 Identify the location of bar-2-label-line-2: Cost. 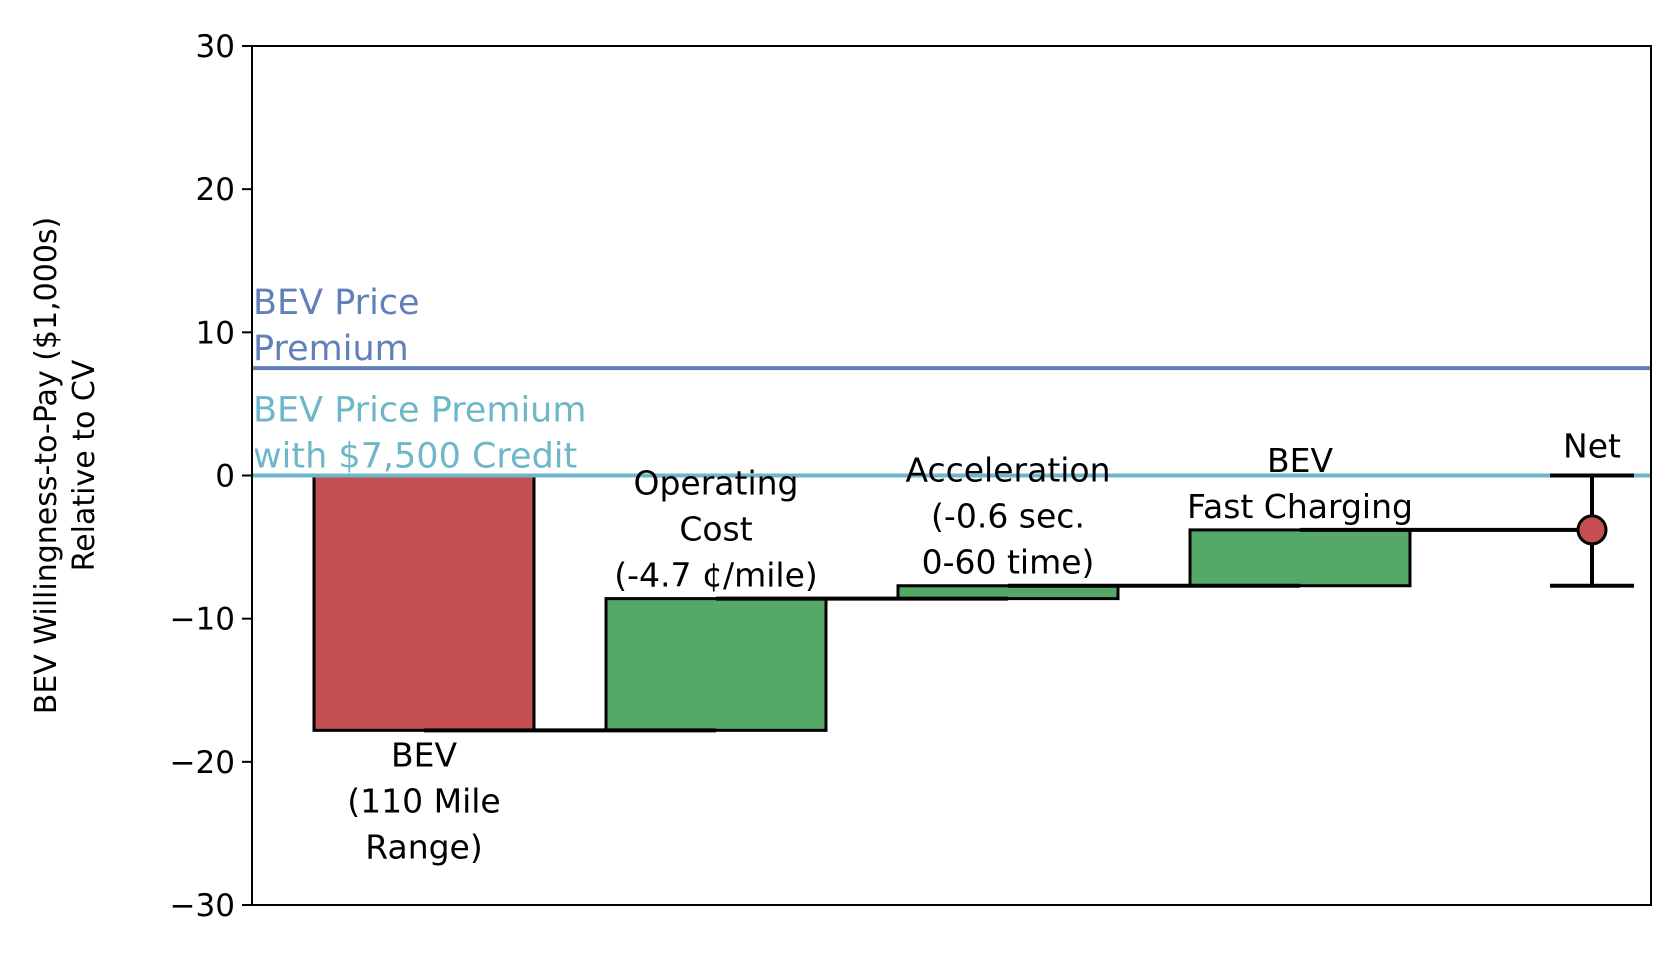
(715, 529).